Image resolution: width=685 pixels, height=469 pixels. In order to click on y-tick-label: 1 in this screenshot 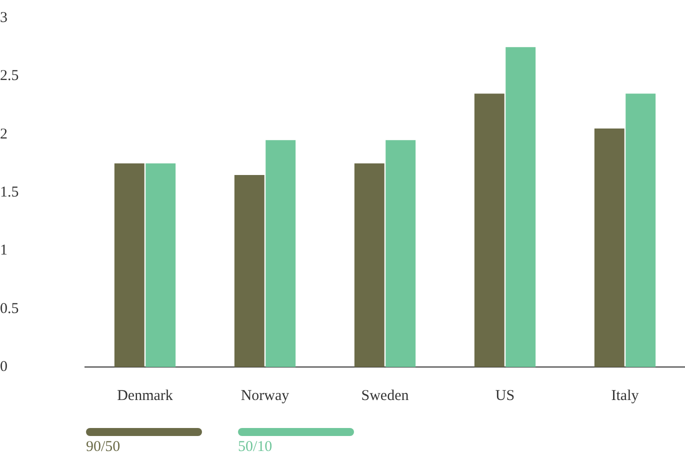, I will do `click(4, 250)`.